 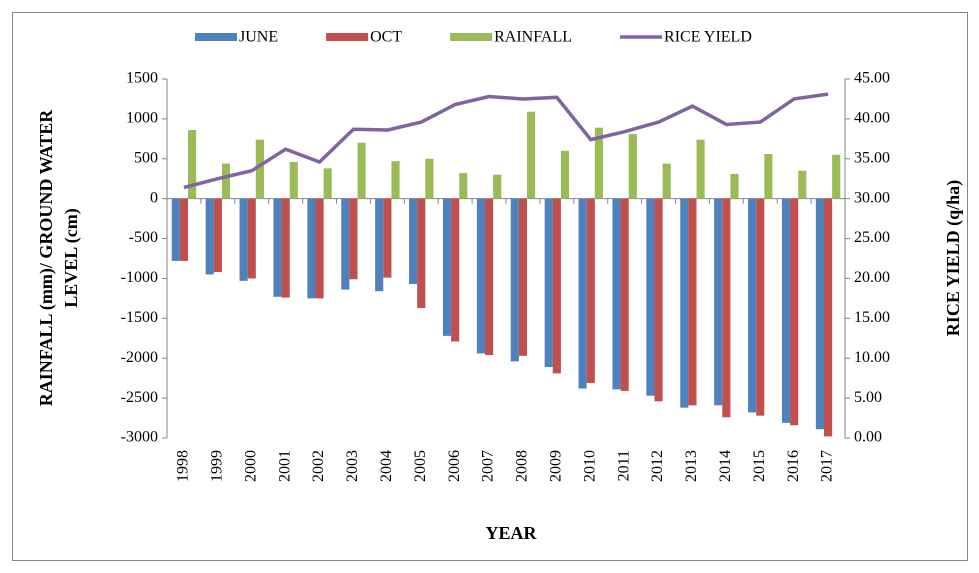 What do you see at coordinates (284, 466) in the screenshot?
I see `x-tick-label: 2001` at bounding box center [284, 466].